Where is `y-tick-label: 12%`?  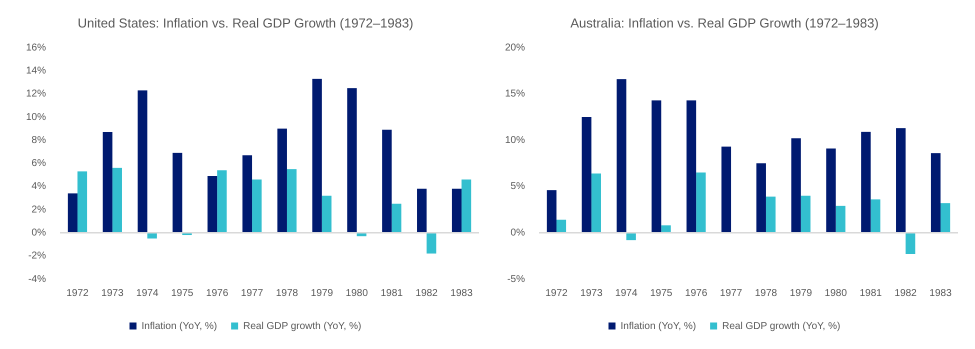 y-tick-label: 12% is located at coordinates (36, 94).